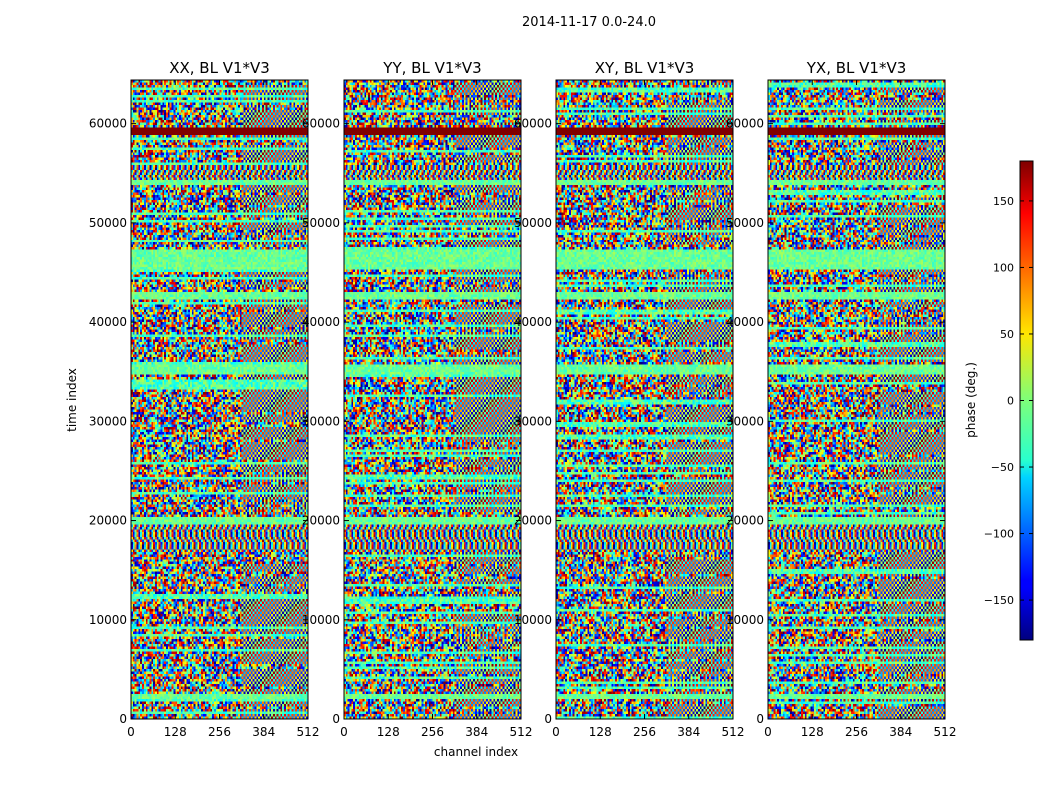 This screenshot has height=800, width=1050. I want to click on panel-title: XY, BL V1*V3, so click(645, 68).